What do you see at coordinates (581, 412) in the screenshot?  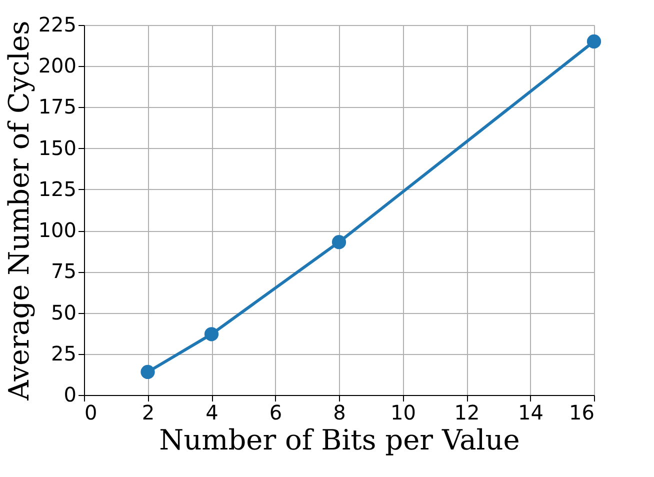 I see `x-tick-label: 16` at bounding box center [581, 412].